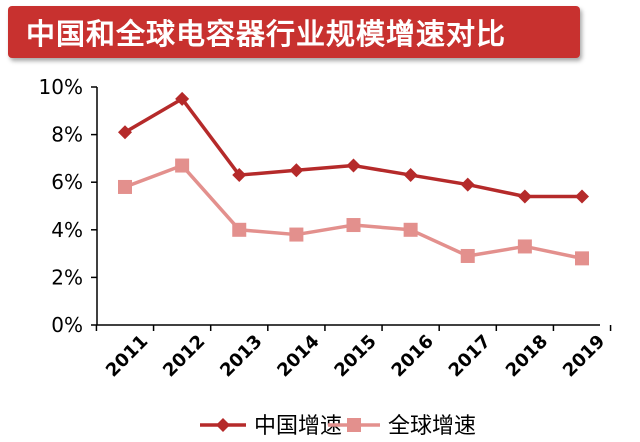 The height and width of the screenshot is (442, 640). Describe the element at coordinates (61, 87) in the screenshot. I see `y-tick-label: 10%` at that location.